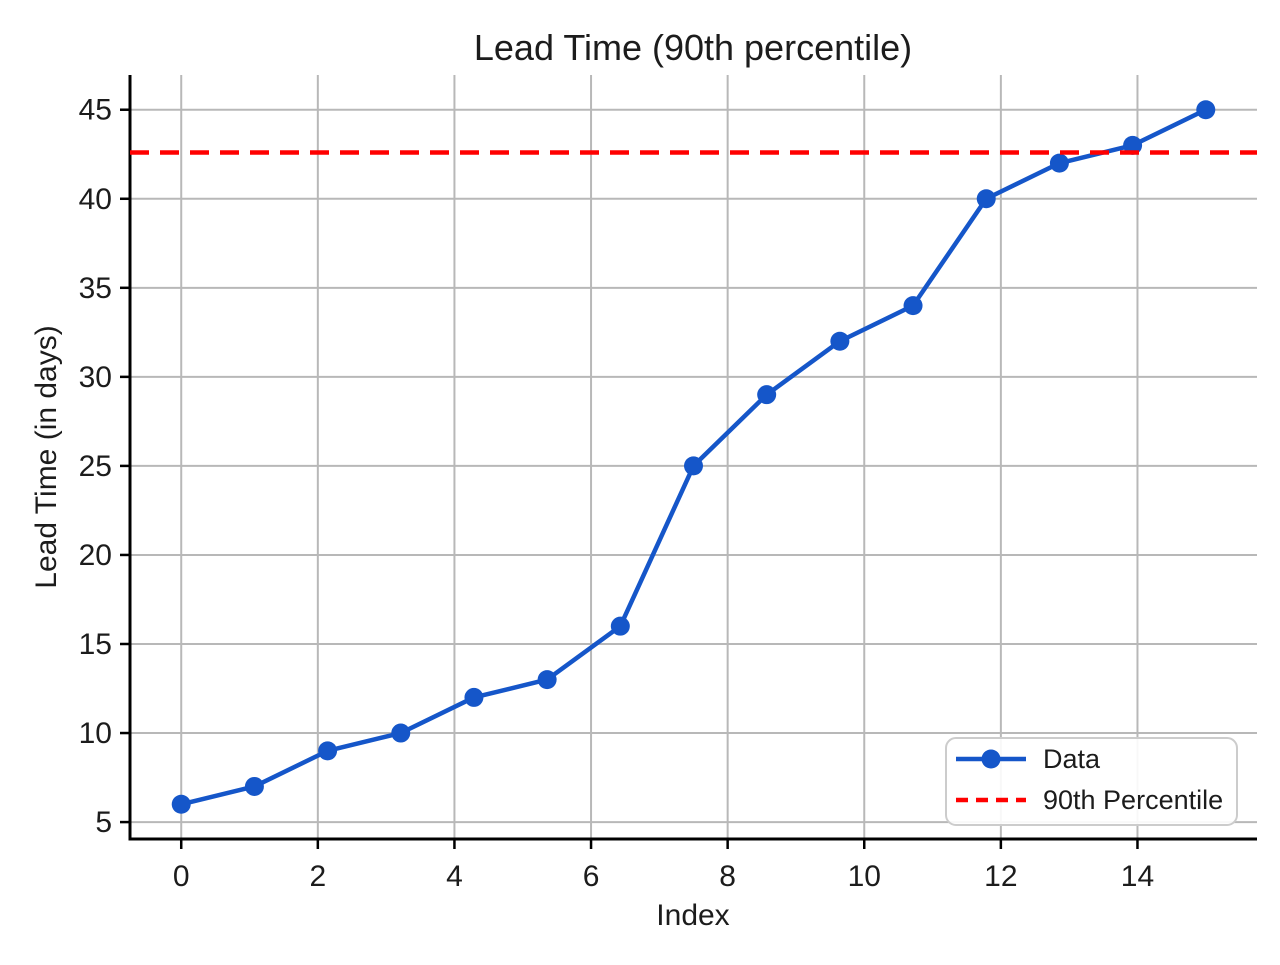 The height and width of the screenshot is (965, 1280). Describe the element at coordinates (864, 876) in the screenshot. I see `x-tick-label: 10` at that location.